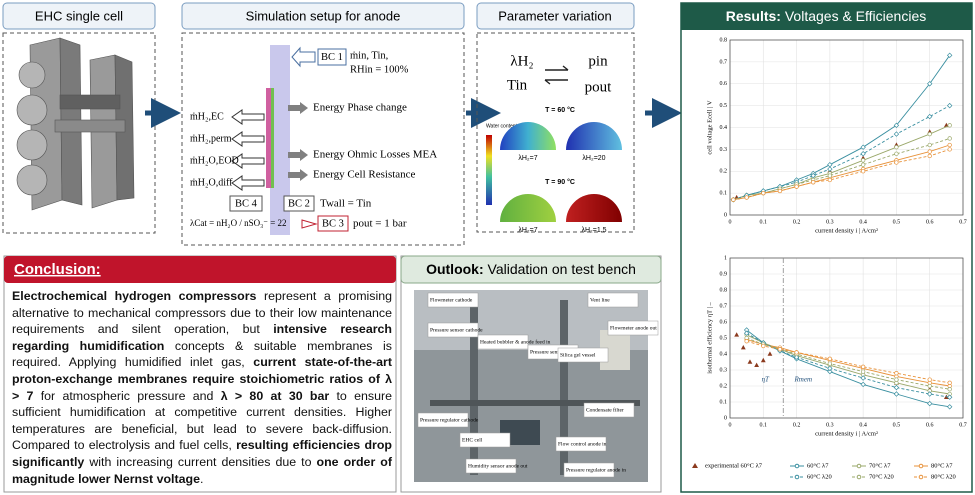  What do you see at coordinates (943, 476) in the screenshot?
I see `legend-label: 80°C λ20` at bounding box center [943, 476].